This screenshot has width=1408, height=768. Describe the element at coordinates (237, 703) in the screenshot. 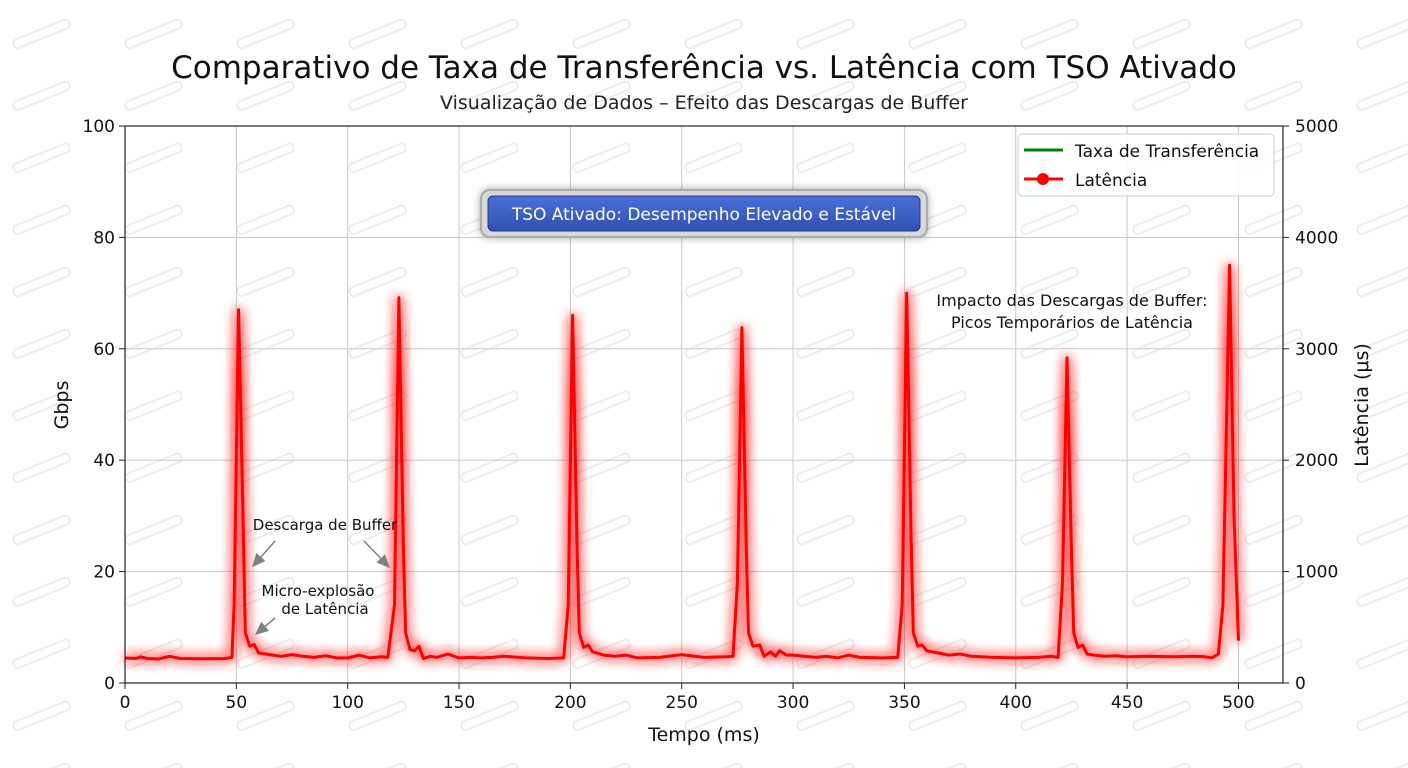

I see `x-tick-label: 50` at that location.